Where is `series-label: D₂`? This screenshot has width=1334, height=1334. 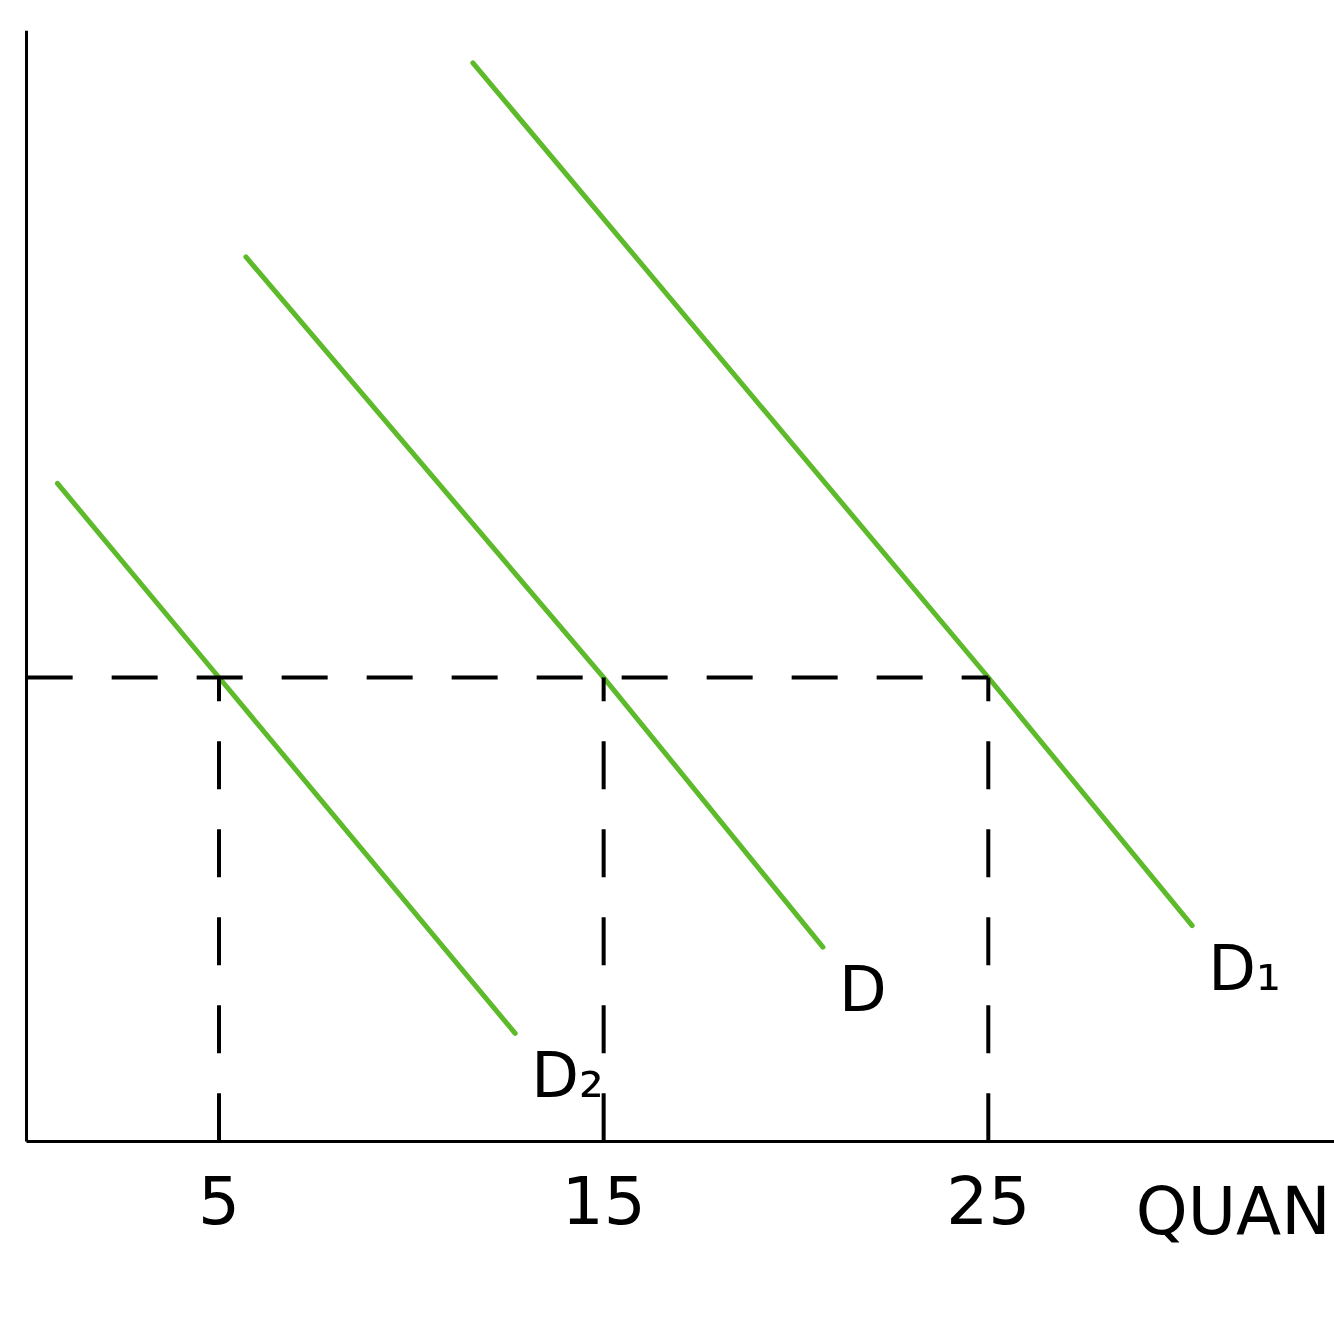
series-label: D₂ is located at coordinates (567, 1076).